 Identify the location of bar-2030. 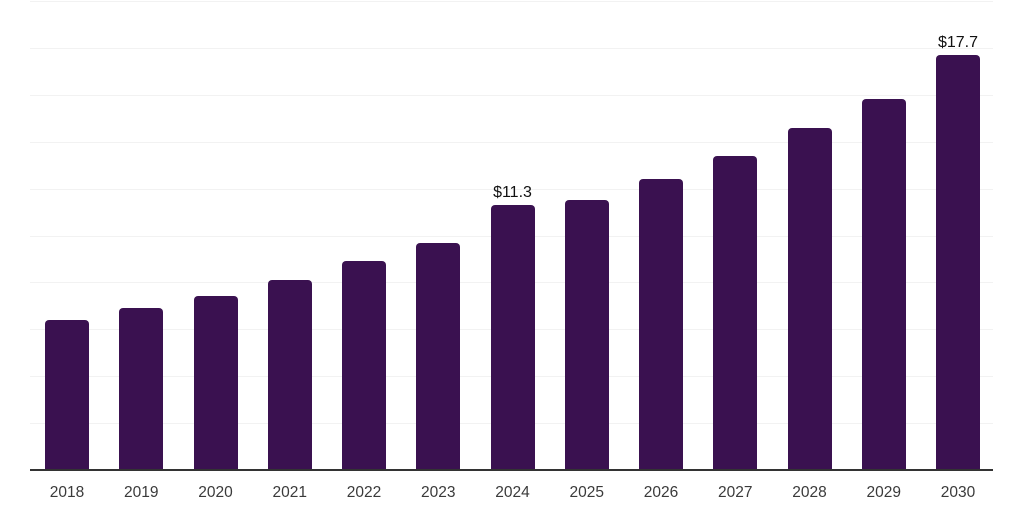
(958, 262).